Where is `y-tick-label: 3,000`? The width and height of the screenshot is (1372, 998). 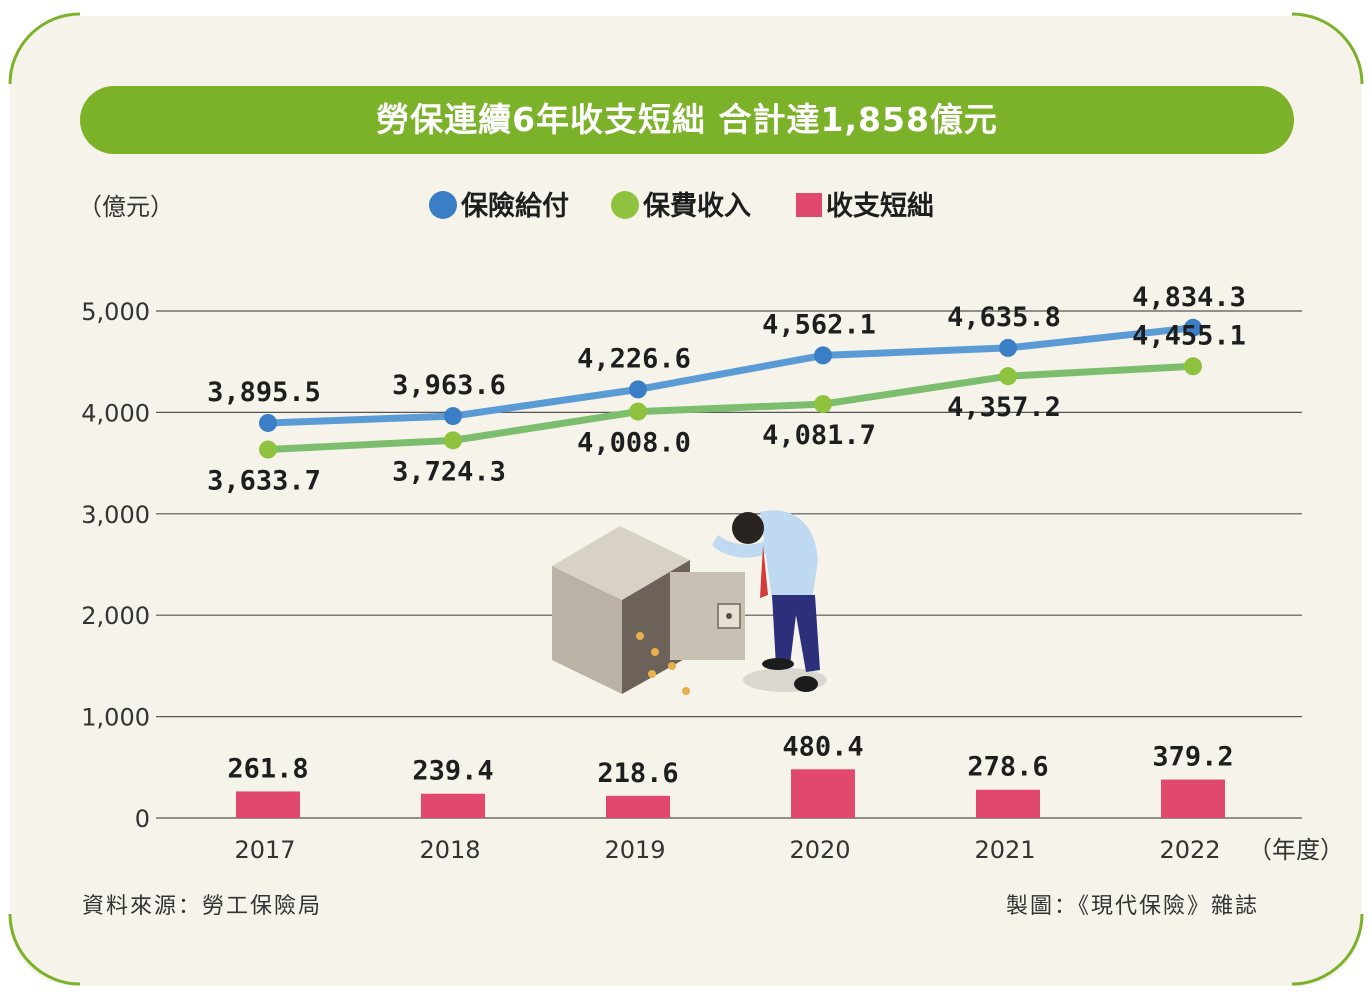 y-tick-label: 3,000 is located at coordinates (115, 515).